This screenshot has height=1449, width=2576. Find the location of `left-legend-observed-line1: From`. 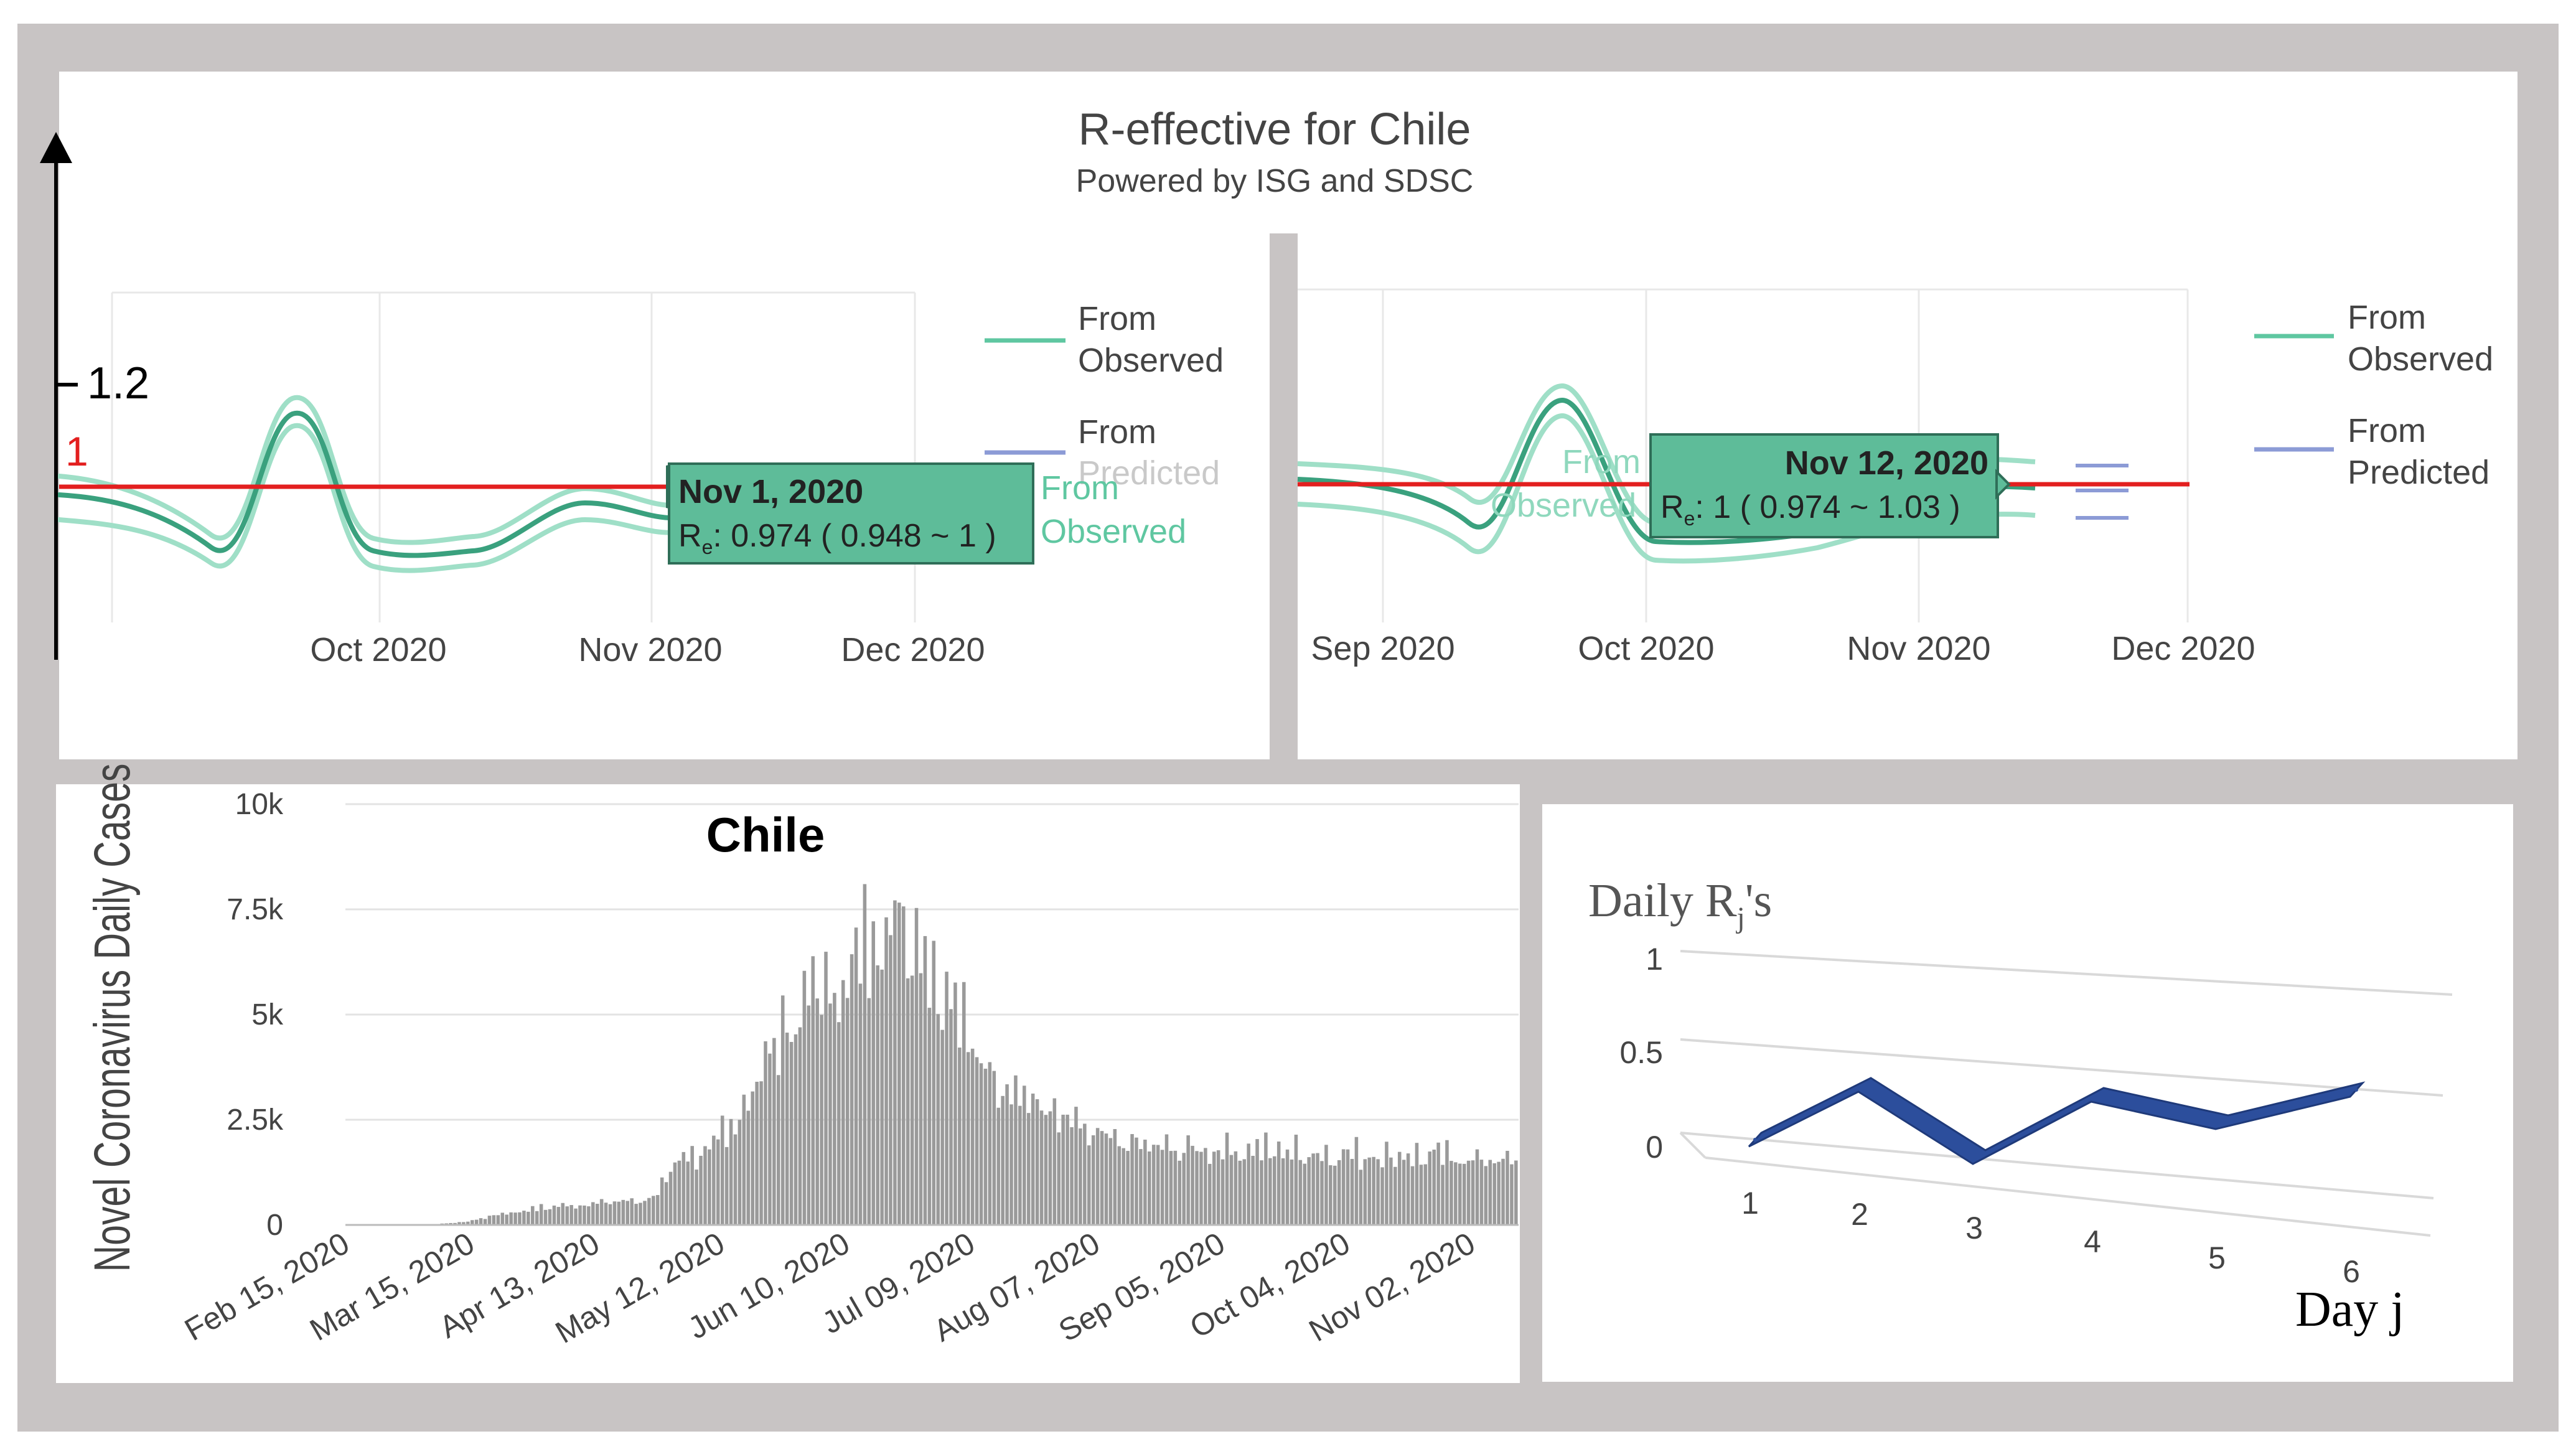

left-legend-observed-line1: From is located at coordinates (1117, 318).